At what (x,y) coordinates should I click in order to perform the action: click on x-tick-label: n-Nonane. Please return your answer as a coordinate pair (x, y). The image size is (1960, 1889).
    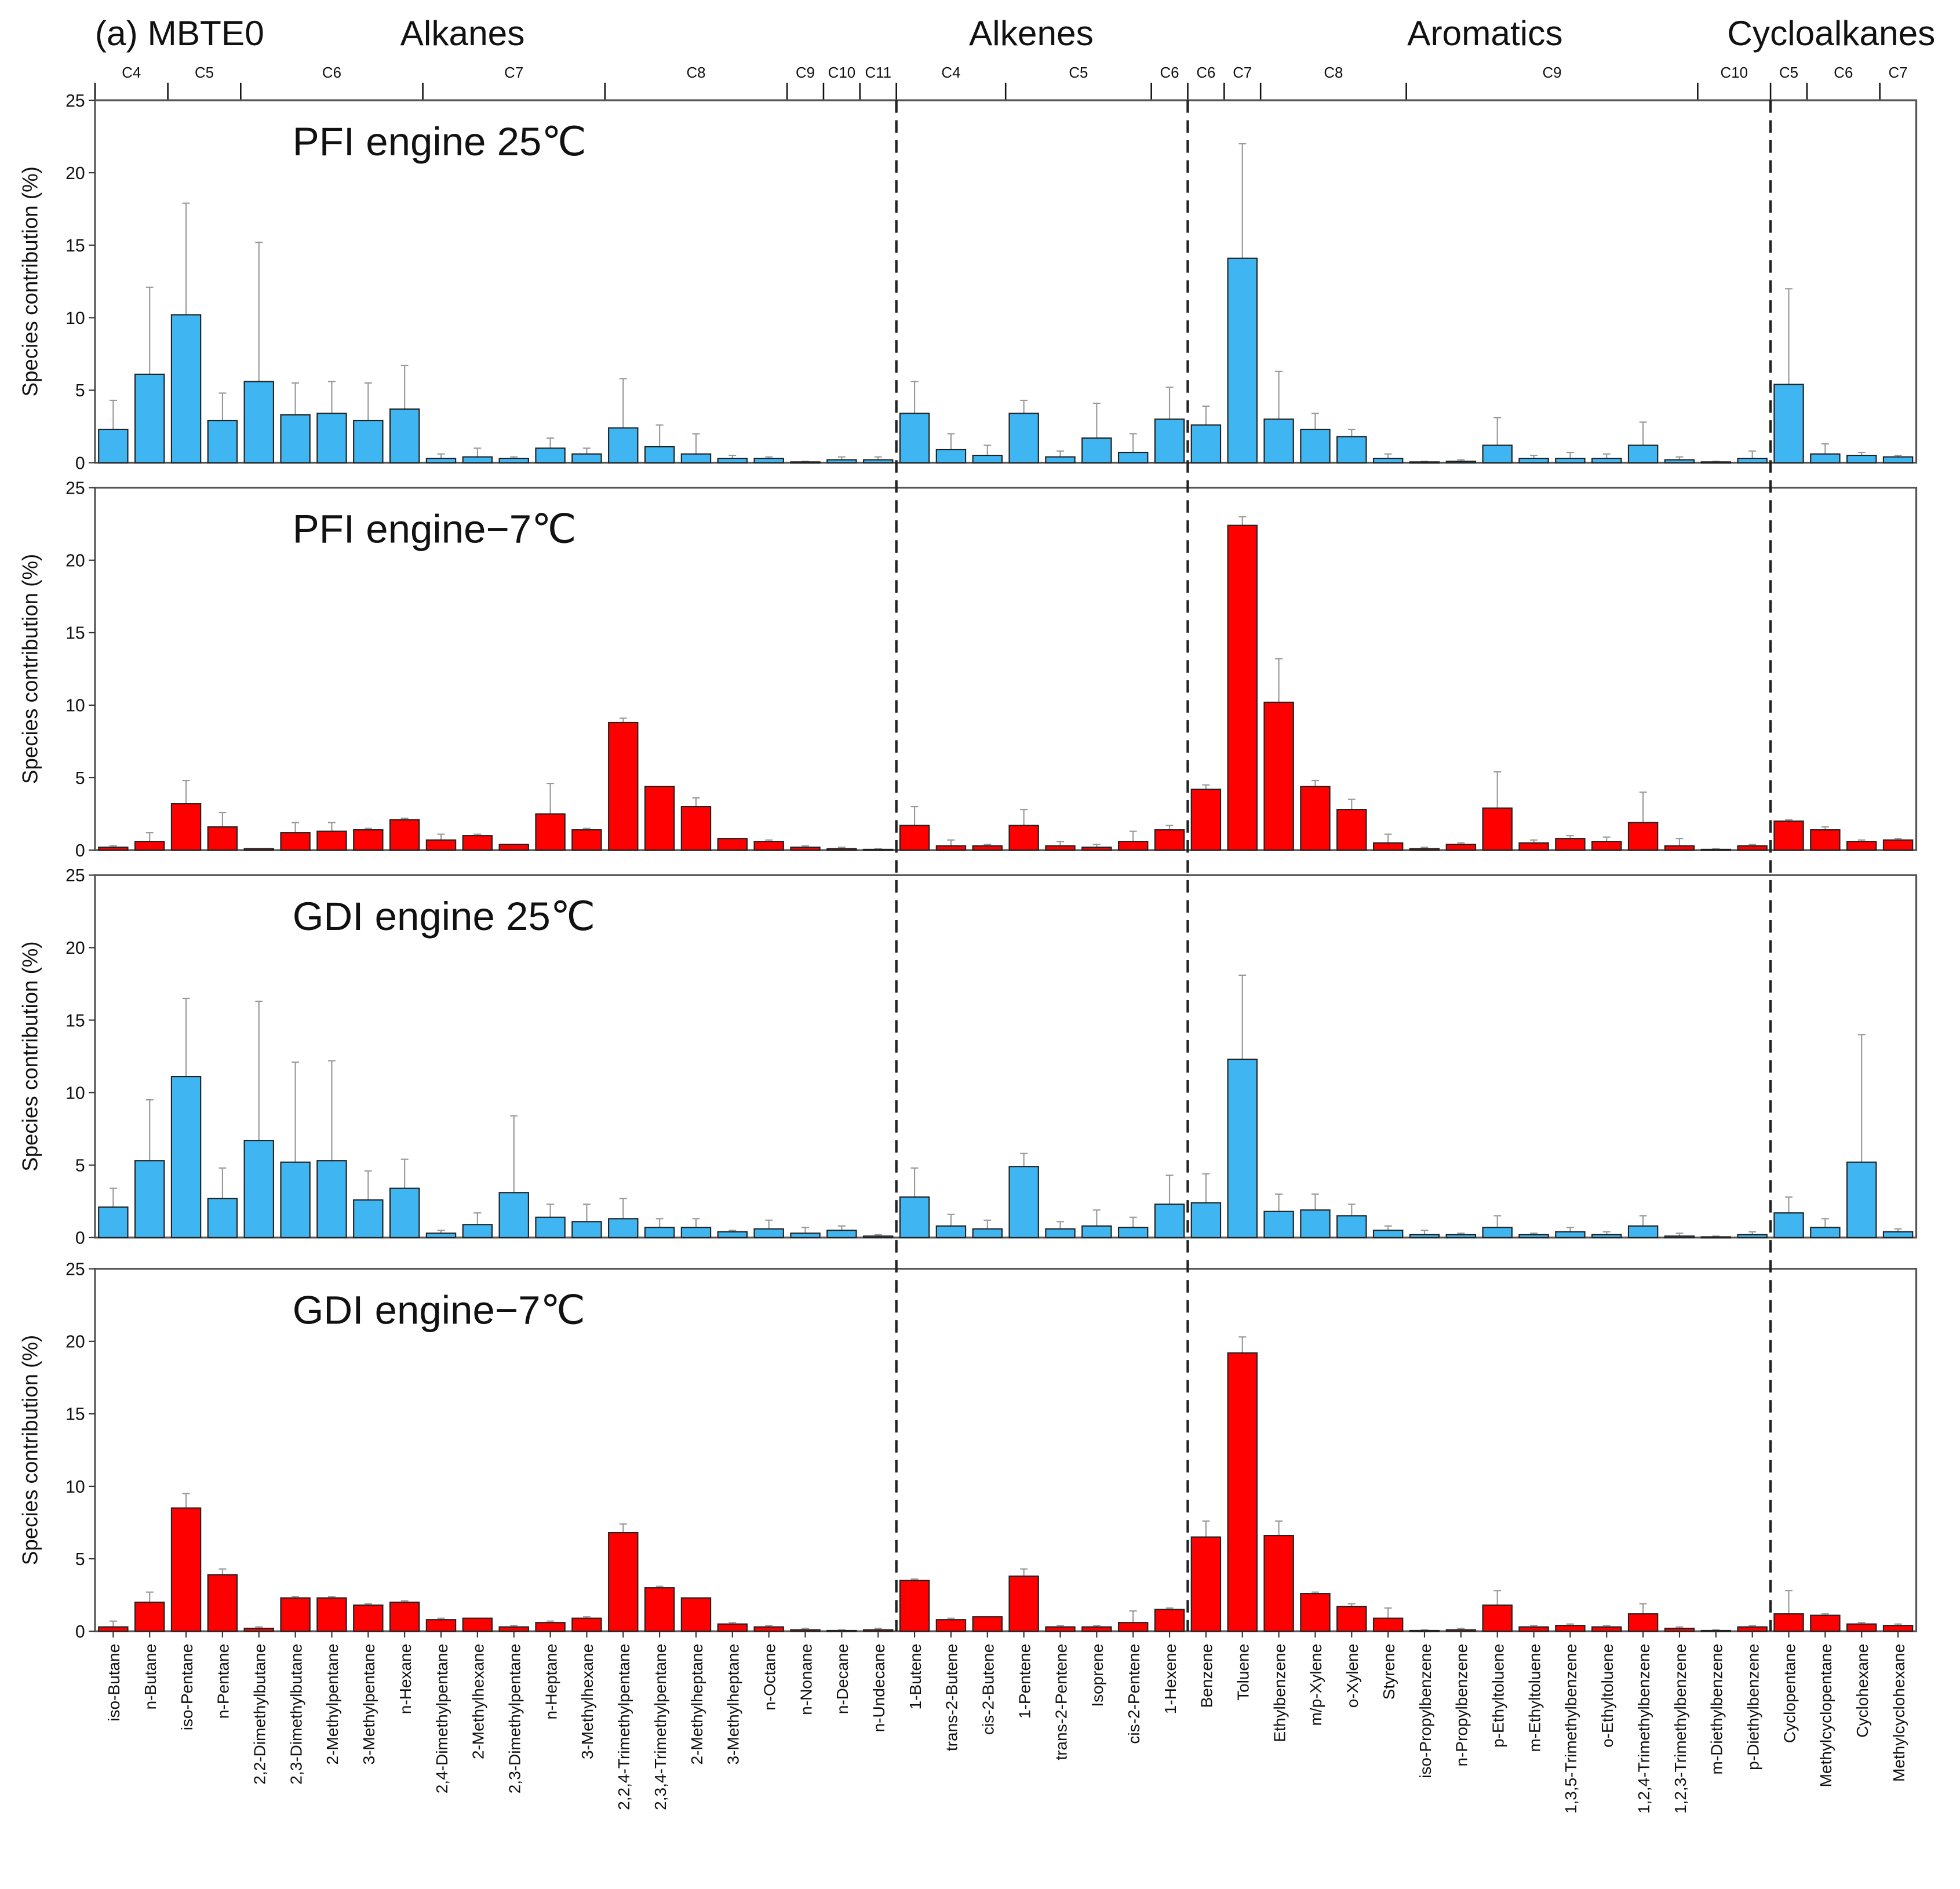
    Looking at the image, I should click on (806, 1679).